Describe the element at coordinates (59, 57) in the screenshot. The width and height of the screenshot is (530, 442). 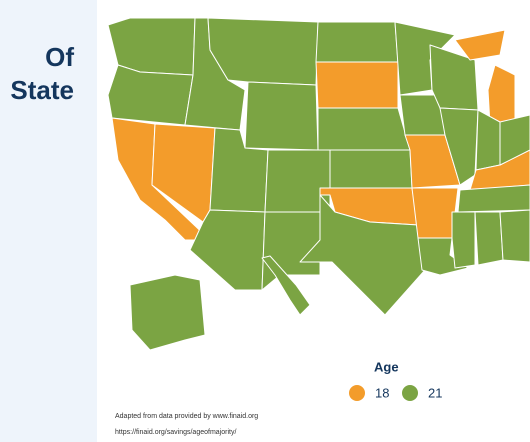
I see `title-line: Of` at that location.